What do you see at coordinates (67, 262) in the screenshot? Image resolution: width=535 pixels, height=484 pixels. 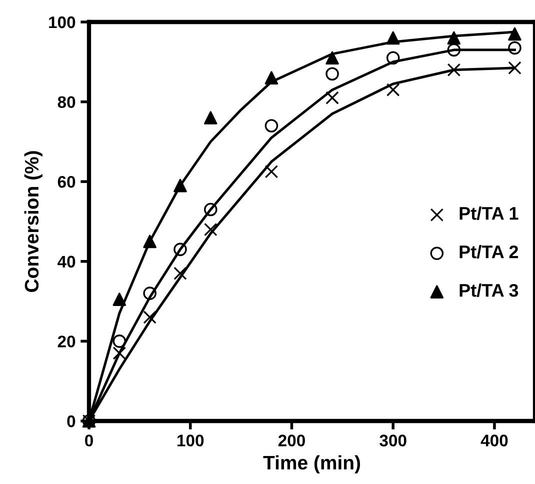 I see `y-tick-label: 40` at bounding box center [67, 262].